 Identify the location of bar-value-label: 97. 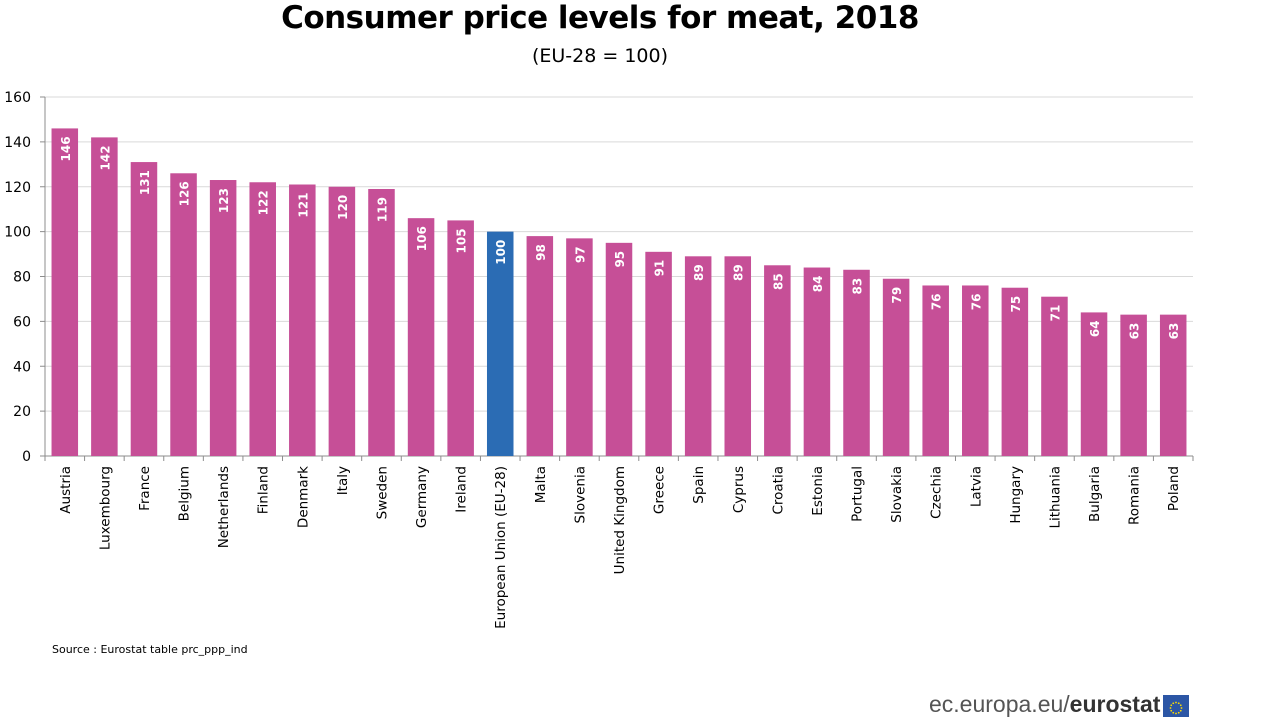
(580, 254).